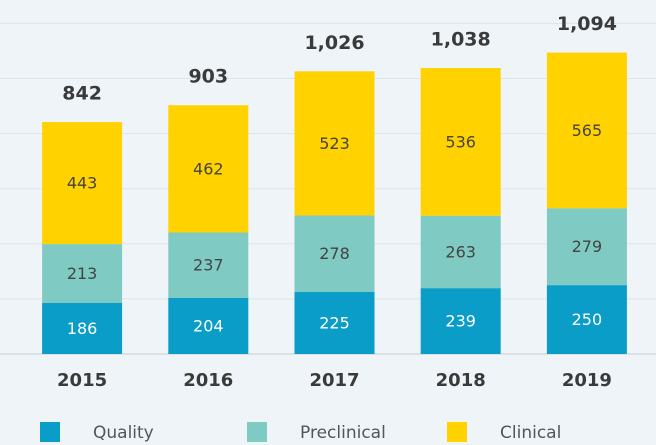 Image resolution: width=656 pixels, height=445 pixels. What do you see at coordinates (587, 24) in the screenshot?
I see `total-label: 1,094` at bounding box center [587, 24].